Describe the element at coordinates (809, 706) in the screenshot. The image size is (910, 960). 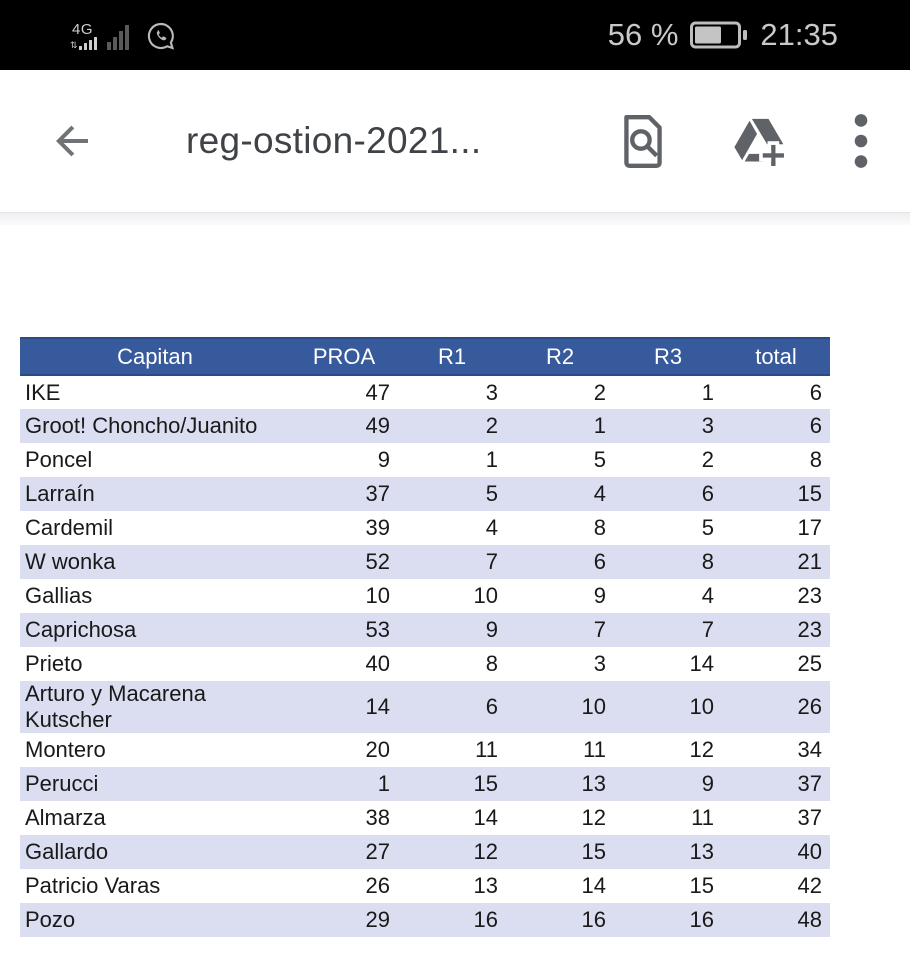
I see `value-cell: 26` at that location.